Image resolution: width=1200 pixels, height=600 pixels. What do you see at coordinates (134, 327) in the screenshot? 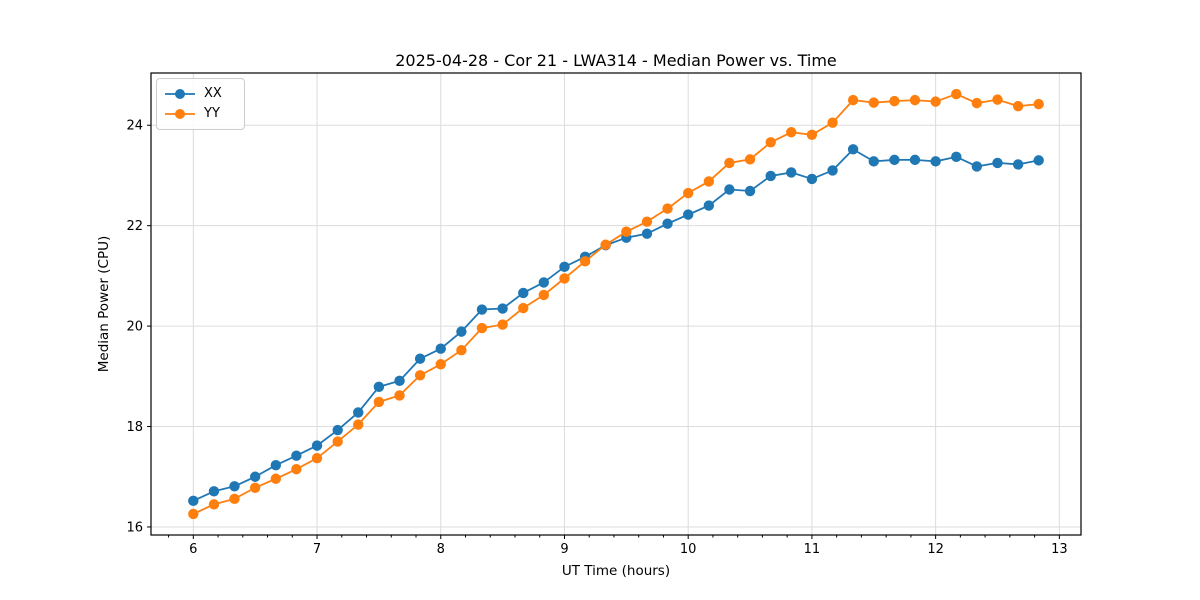
I see `y-tick-label: 20` at bounding box center [134, 327].